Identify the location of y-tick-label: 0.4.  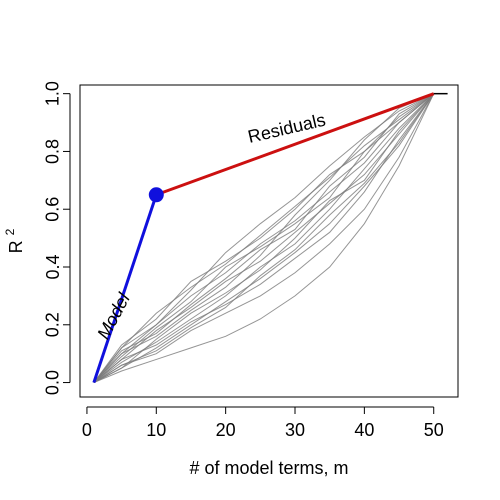
(53, 266).